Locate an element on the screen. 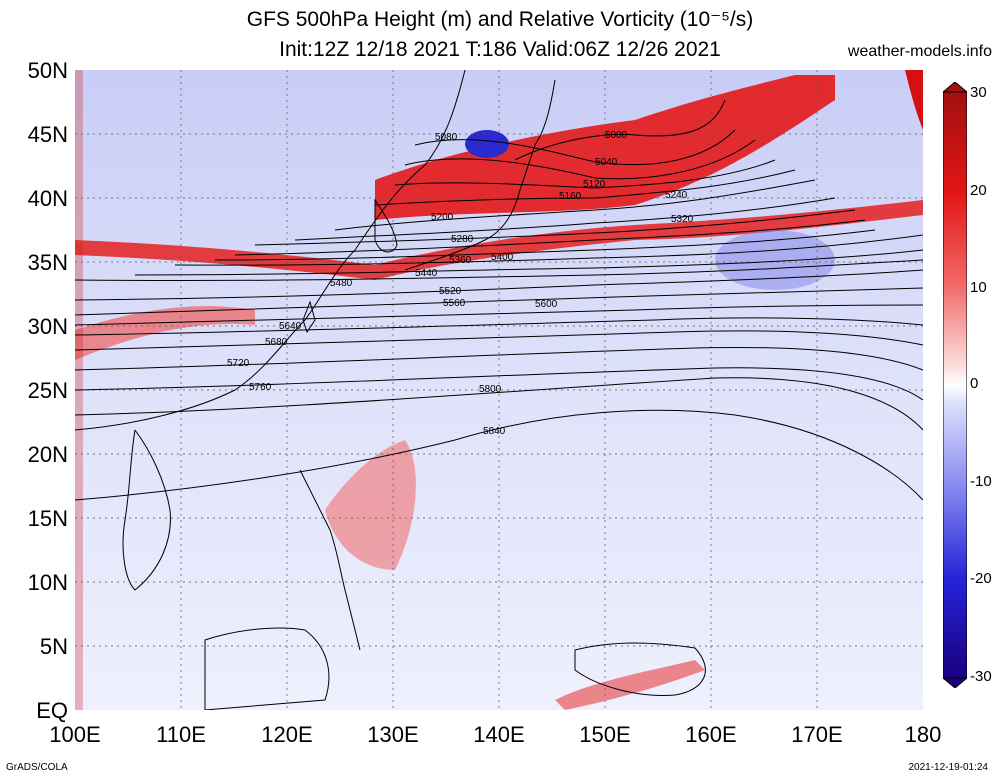 Image resolution: width=1000 pixels, height=779 pixels. contour-label-5160: 5160 is located at coordinates (570, 196).